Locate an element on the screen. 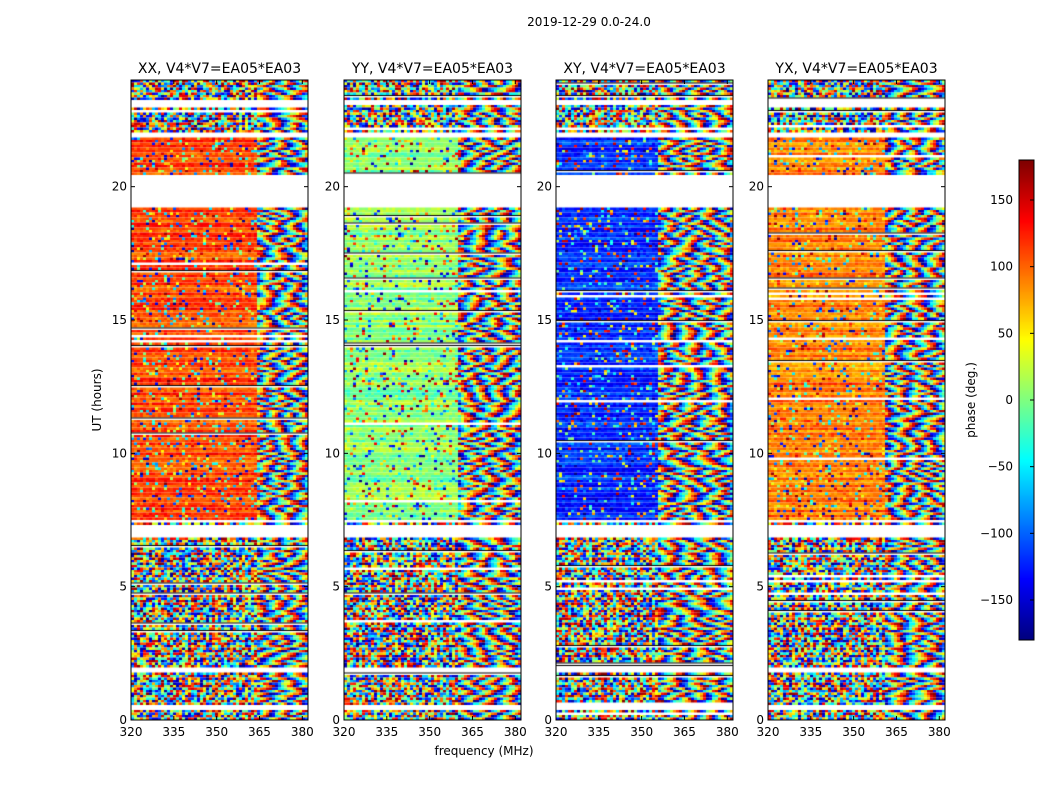 This screenshot has height=800, width=1050. panel-title: YX, V4*V7=EA05*EA03 is located at coordinates (855, 69).